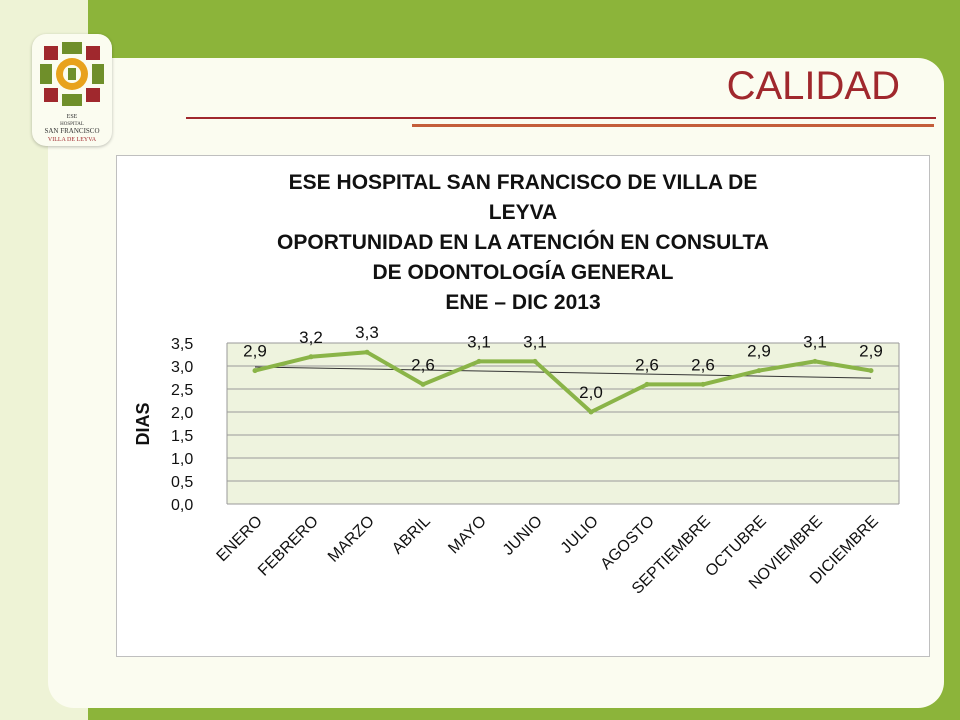 The height and width of the screenshot is (720, 960). What do you see at coordinates (182, 413) in the screenshot?
I see `y-tick-label: 2,0` at bounding box center [182, 413].